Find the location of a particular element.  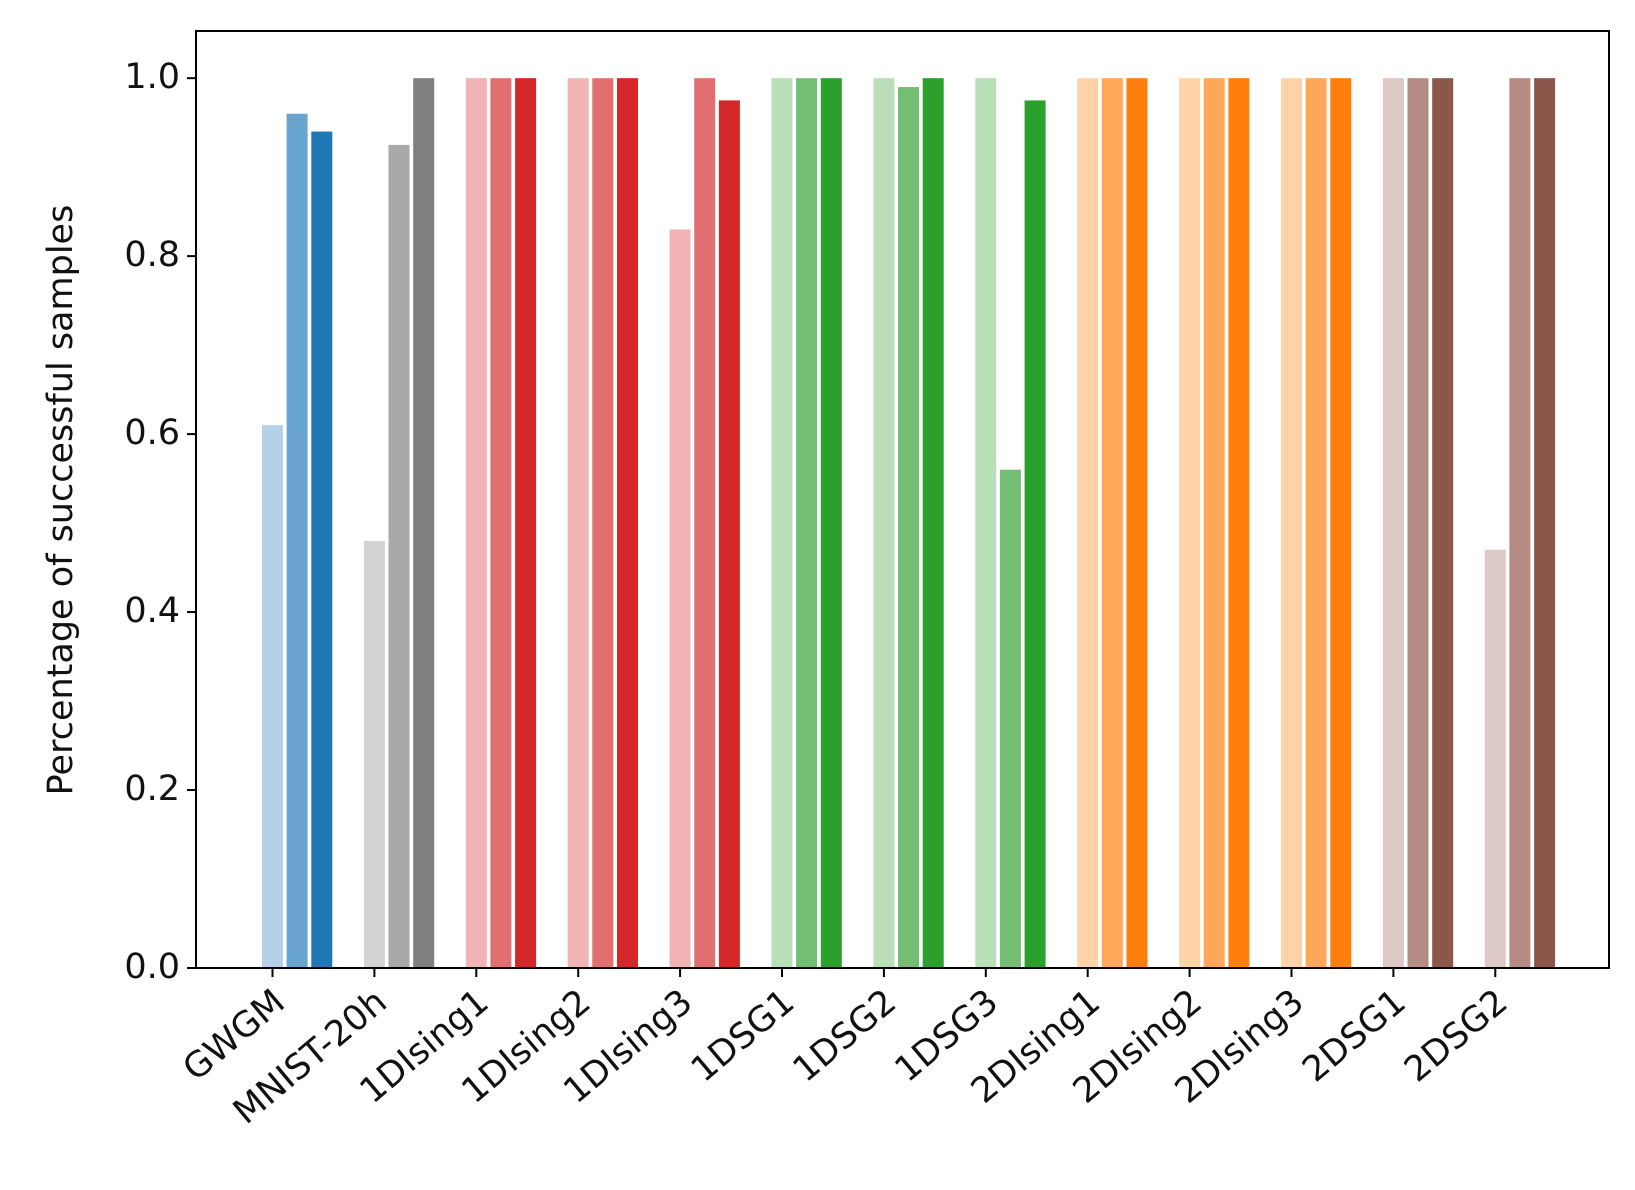

y-tick-label: 0.2 is located at coordinates (152, 789).